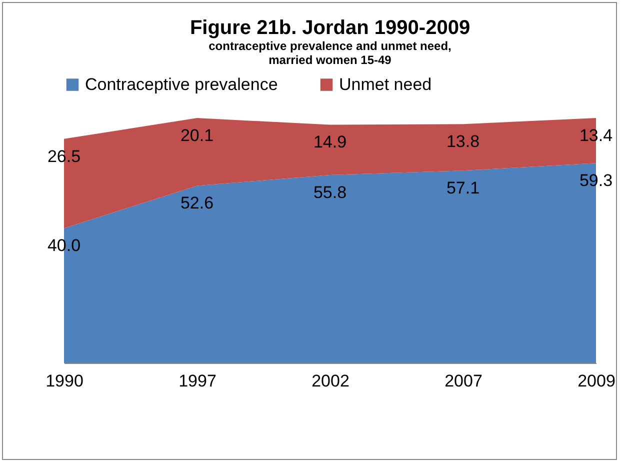 The width and height of the screenshot is (621, 464). Describe the element at coordinates (463, 381) in the screenshot. I see `x-tick-label: 2007` at that location.